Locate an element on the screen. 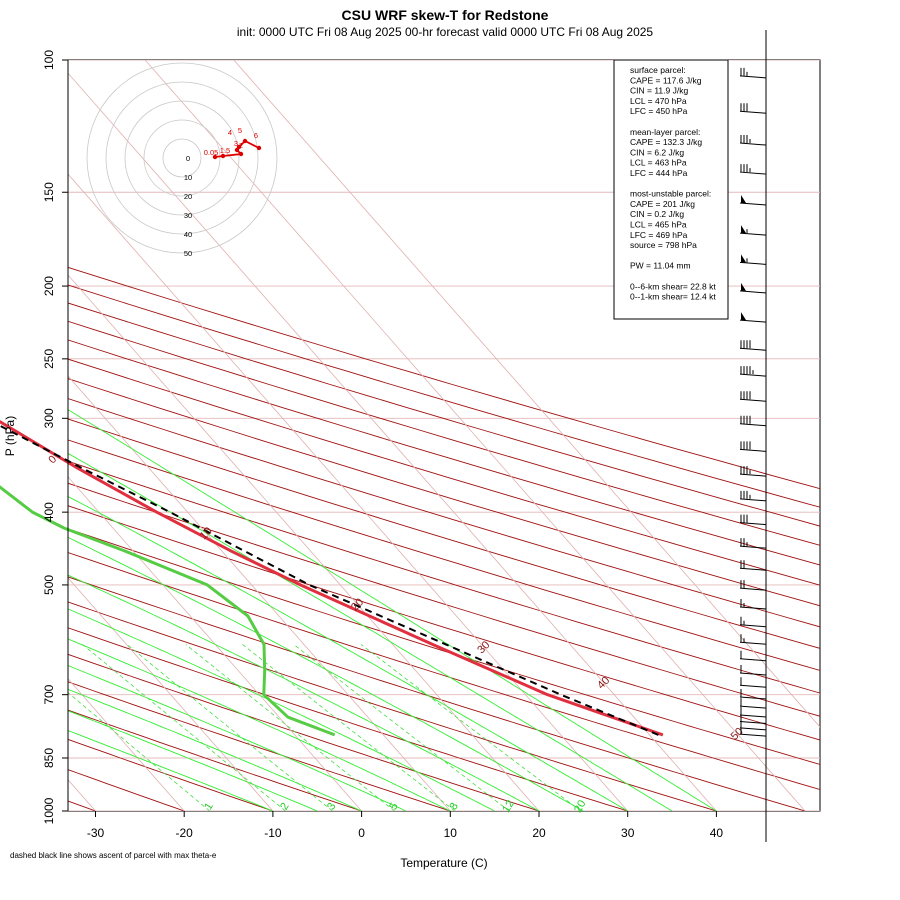  x-tick-label: -30 is located at coordinates (96, 833).